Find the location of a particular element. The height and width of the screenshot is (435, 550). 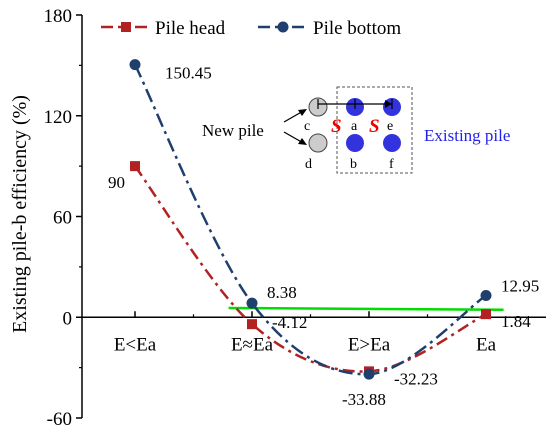

data-label: 1.84 is located at coordinates (516, 321).